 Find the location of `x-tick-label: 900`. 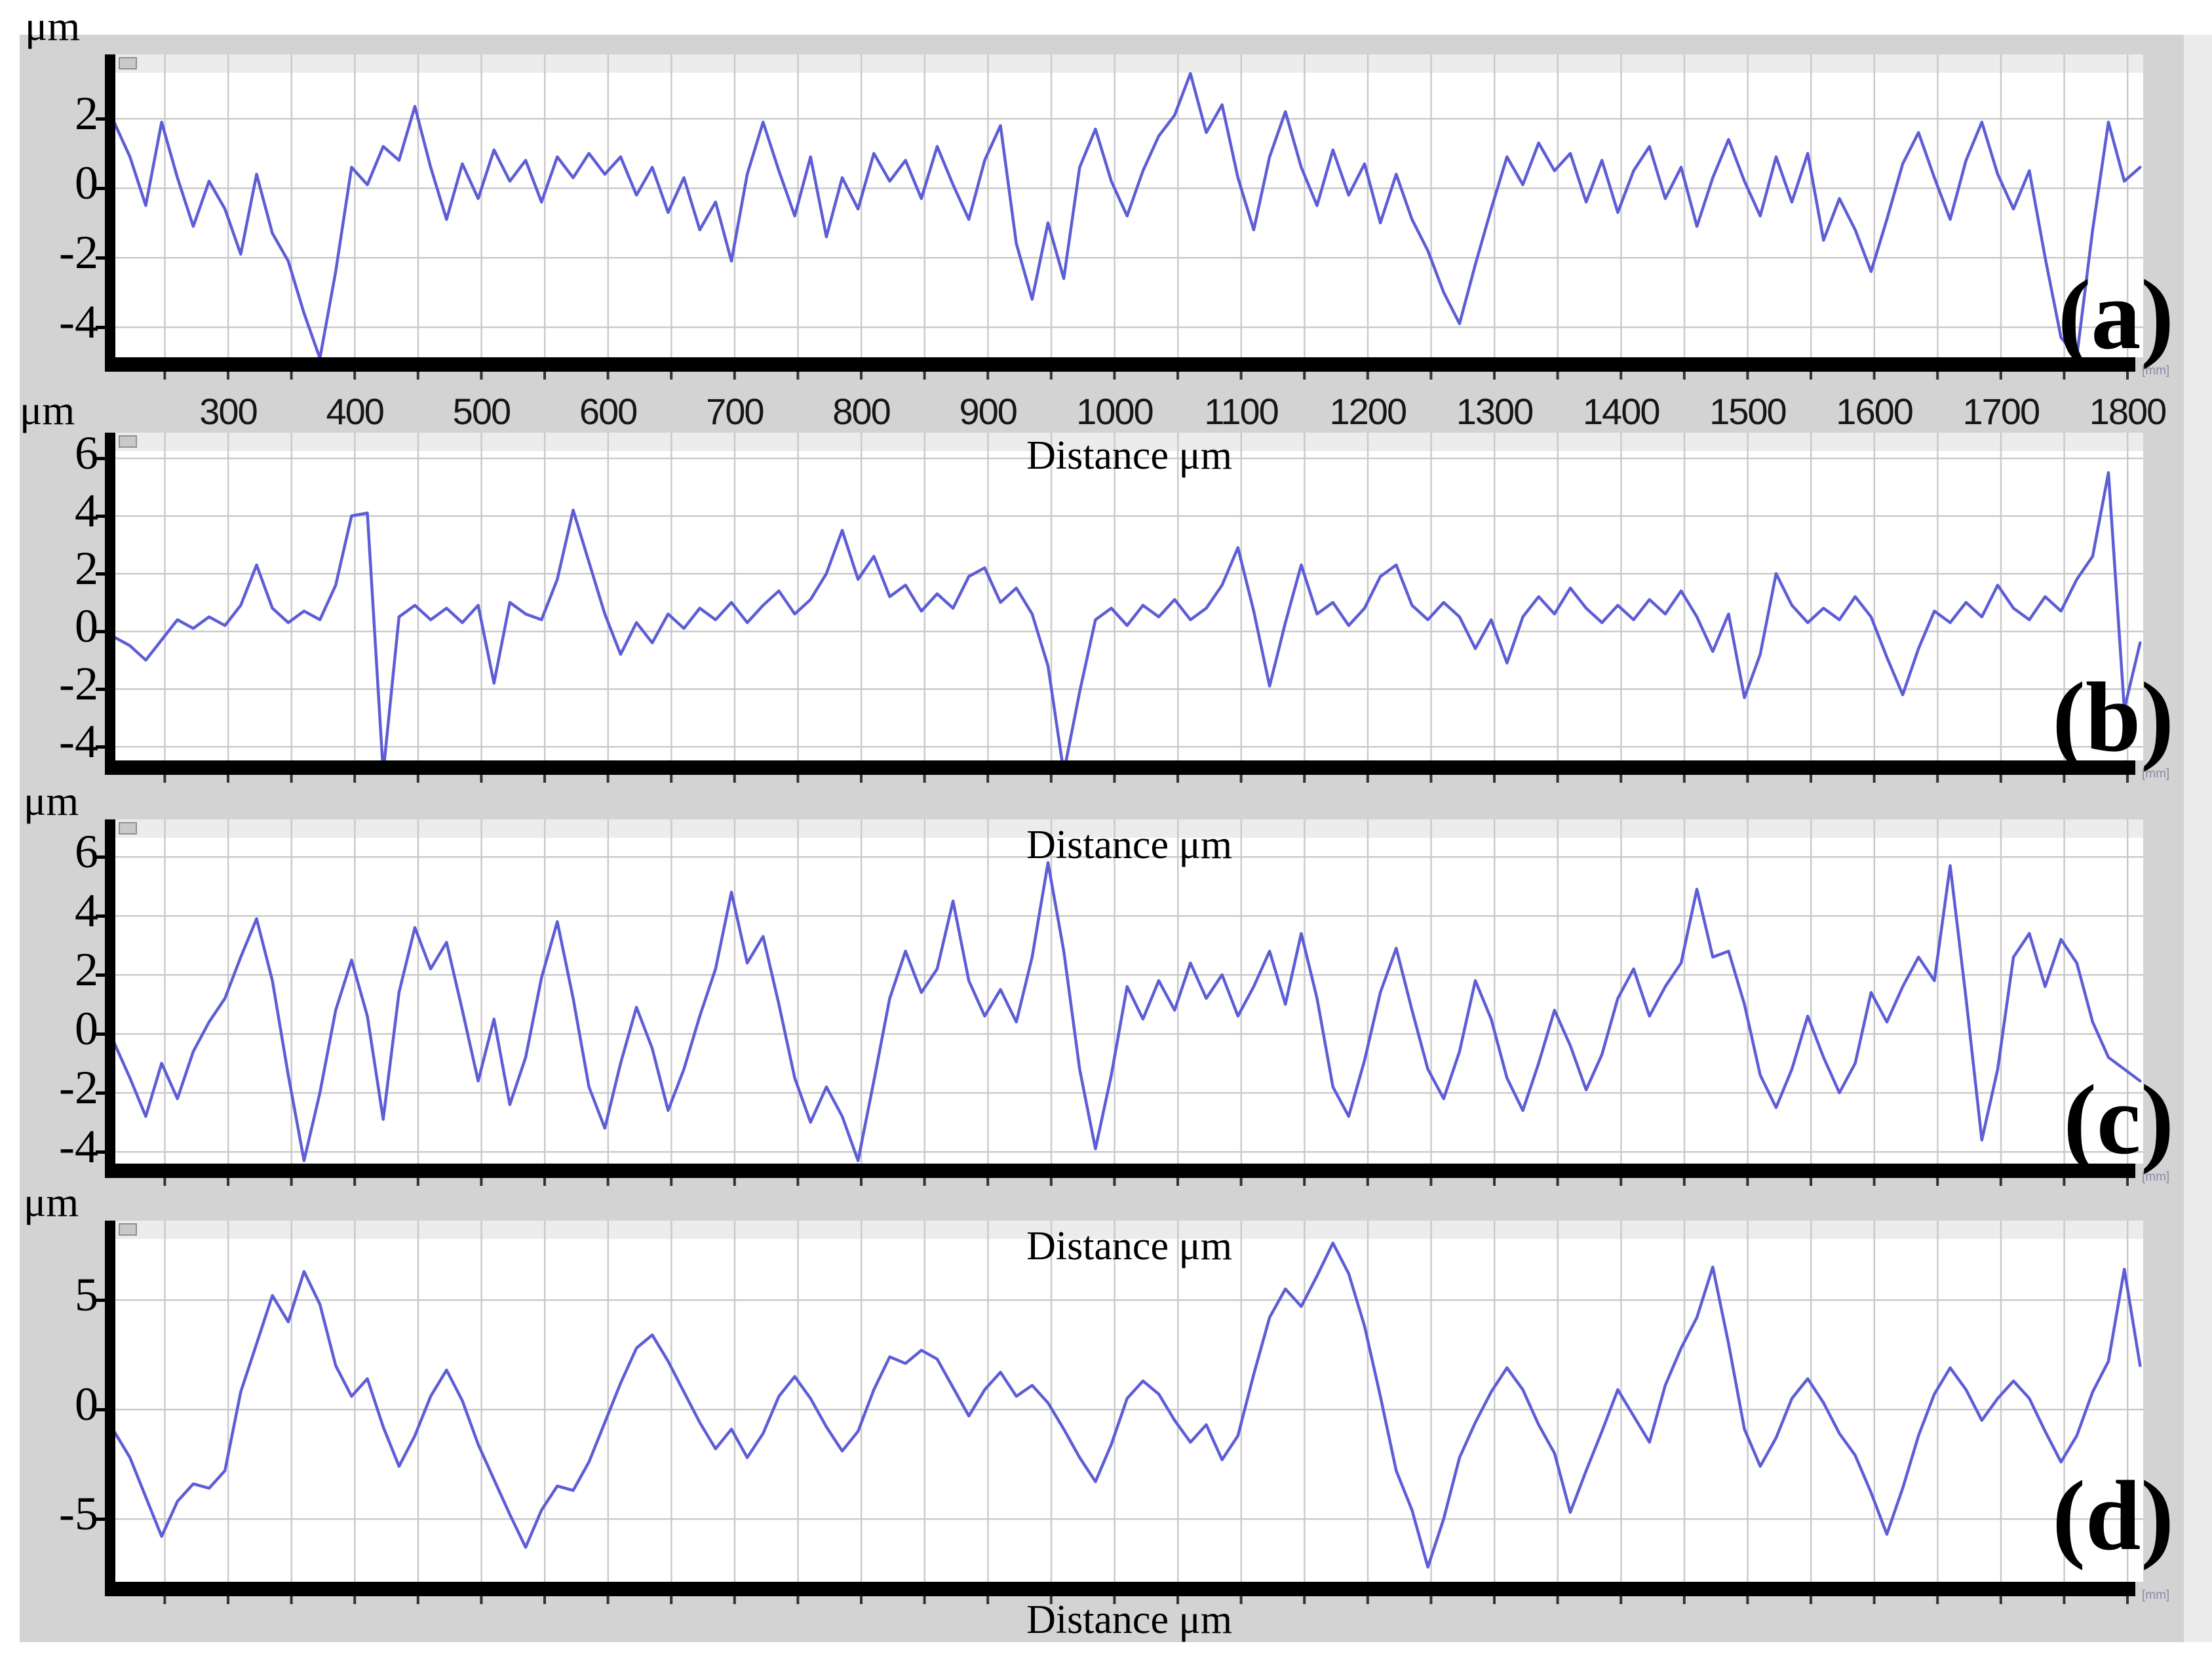

x-tick-label: 900 is located at coordinates (988, 411).